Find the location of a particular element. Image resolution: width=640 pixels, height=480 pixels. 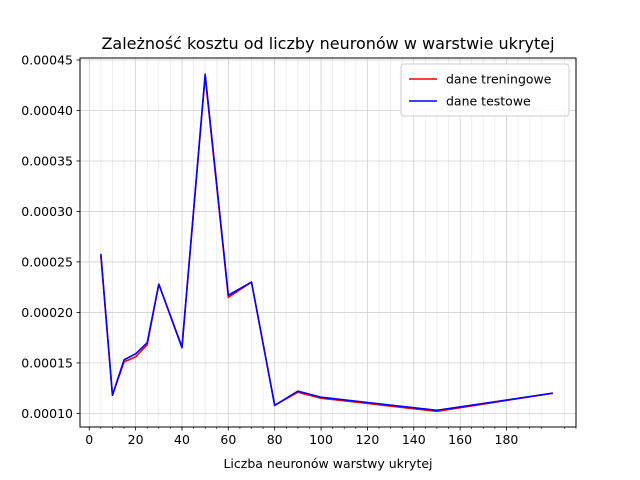

x-tick-label: 60 is located at coordinates (228, 439).